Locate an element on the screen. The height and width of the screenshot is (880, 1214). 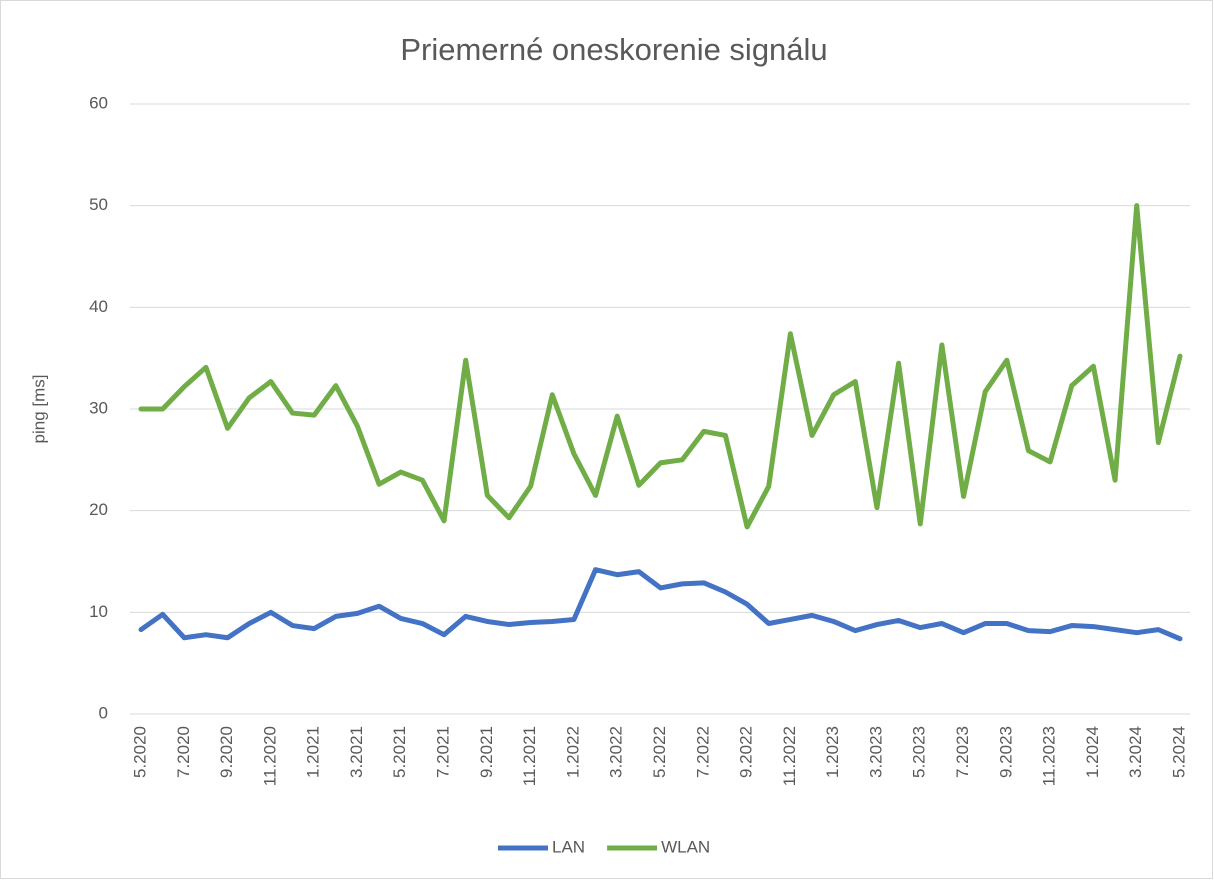
y-tick-label: 0 is located at coordinates (103, 712).